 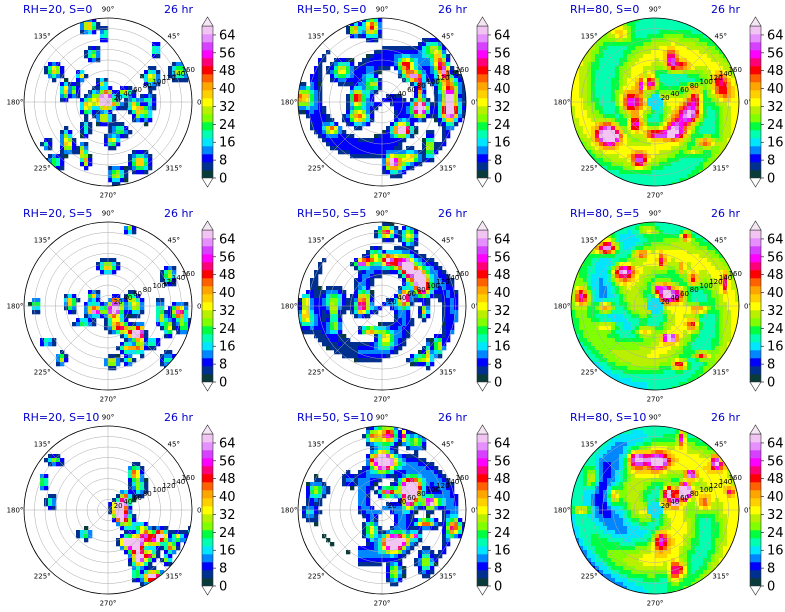 What do you see at coordinates (721, 37) in the screenshot?
I see `angular-tick-label: 45°` at bounding box center [721, 37].